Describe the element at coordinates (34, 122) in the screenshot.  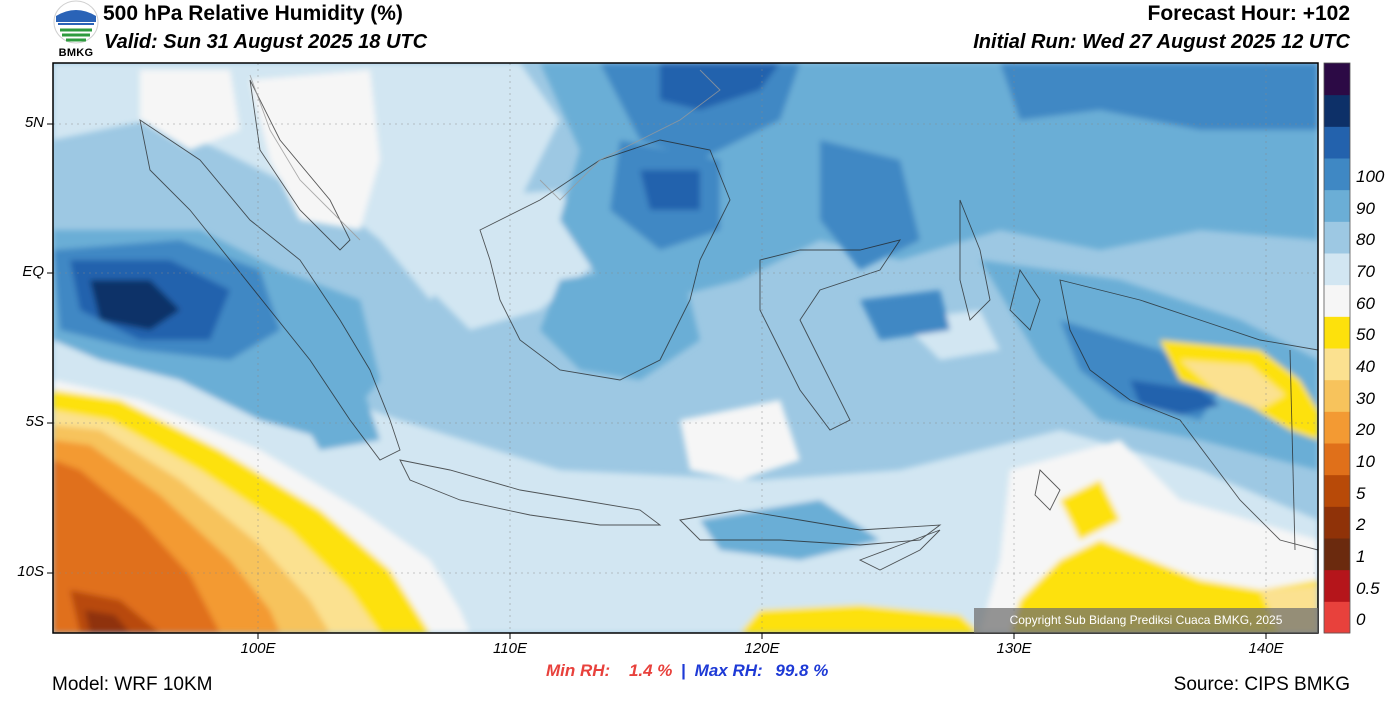
I see `lat-label-5n: 5N` at that location.